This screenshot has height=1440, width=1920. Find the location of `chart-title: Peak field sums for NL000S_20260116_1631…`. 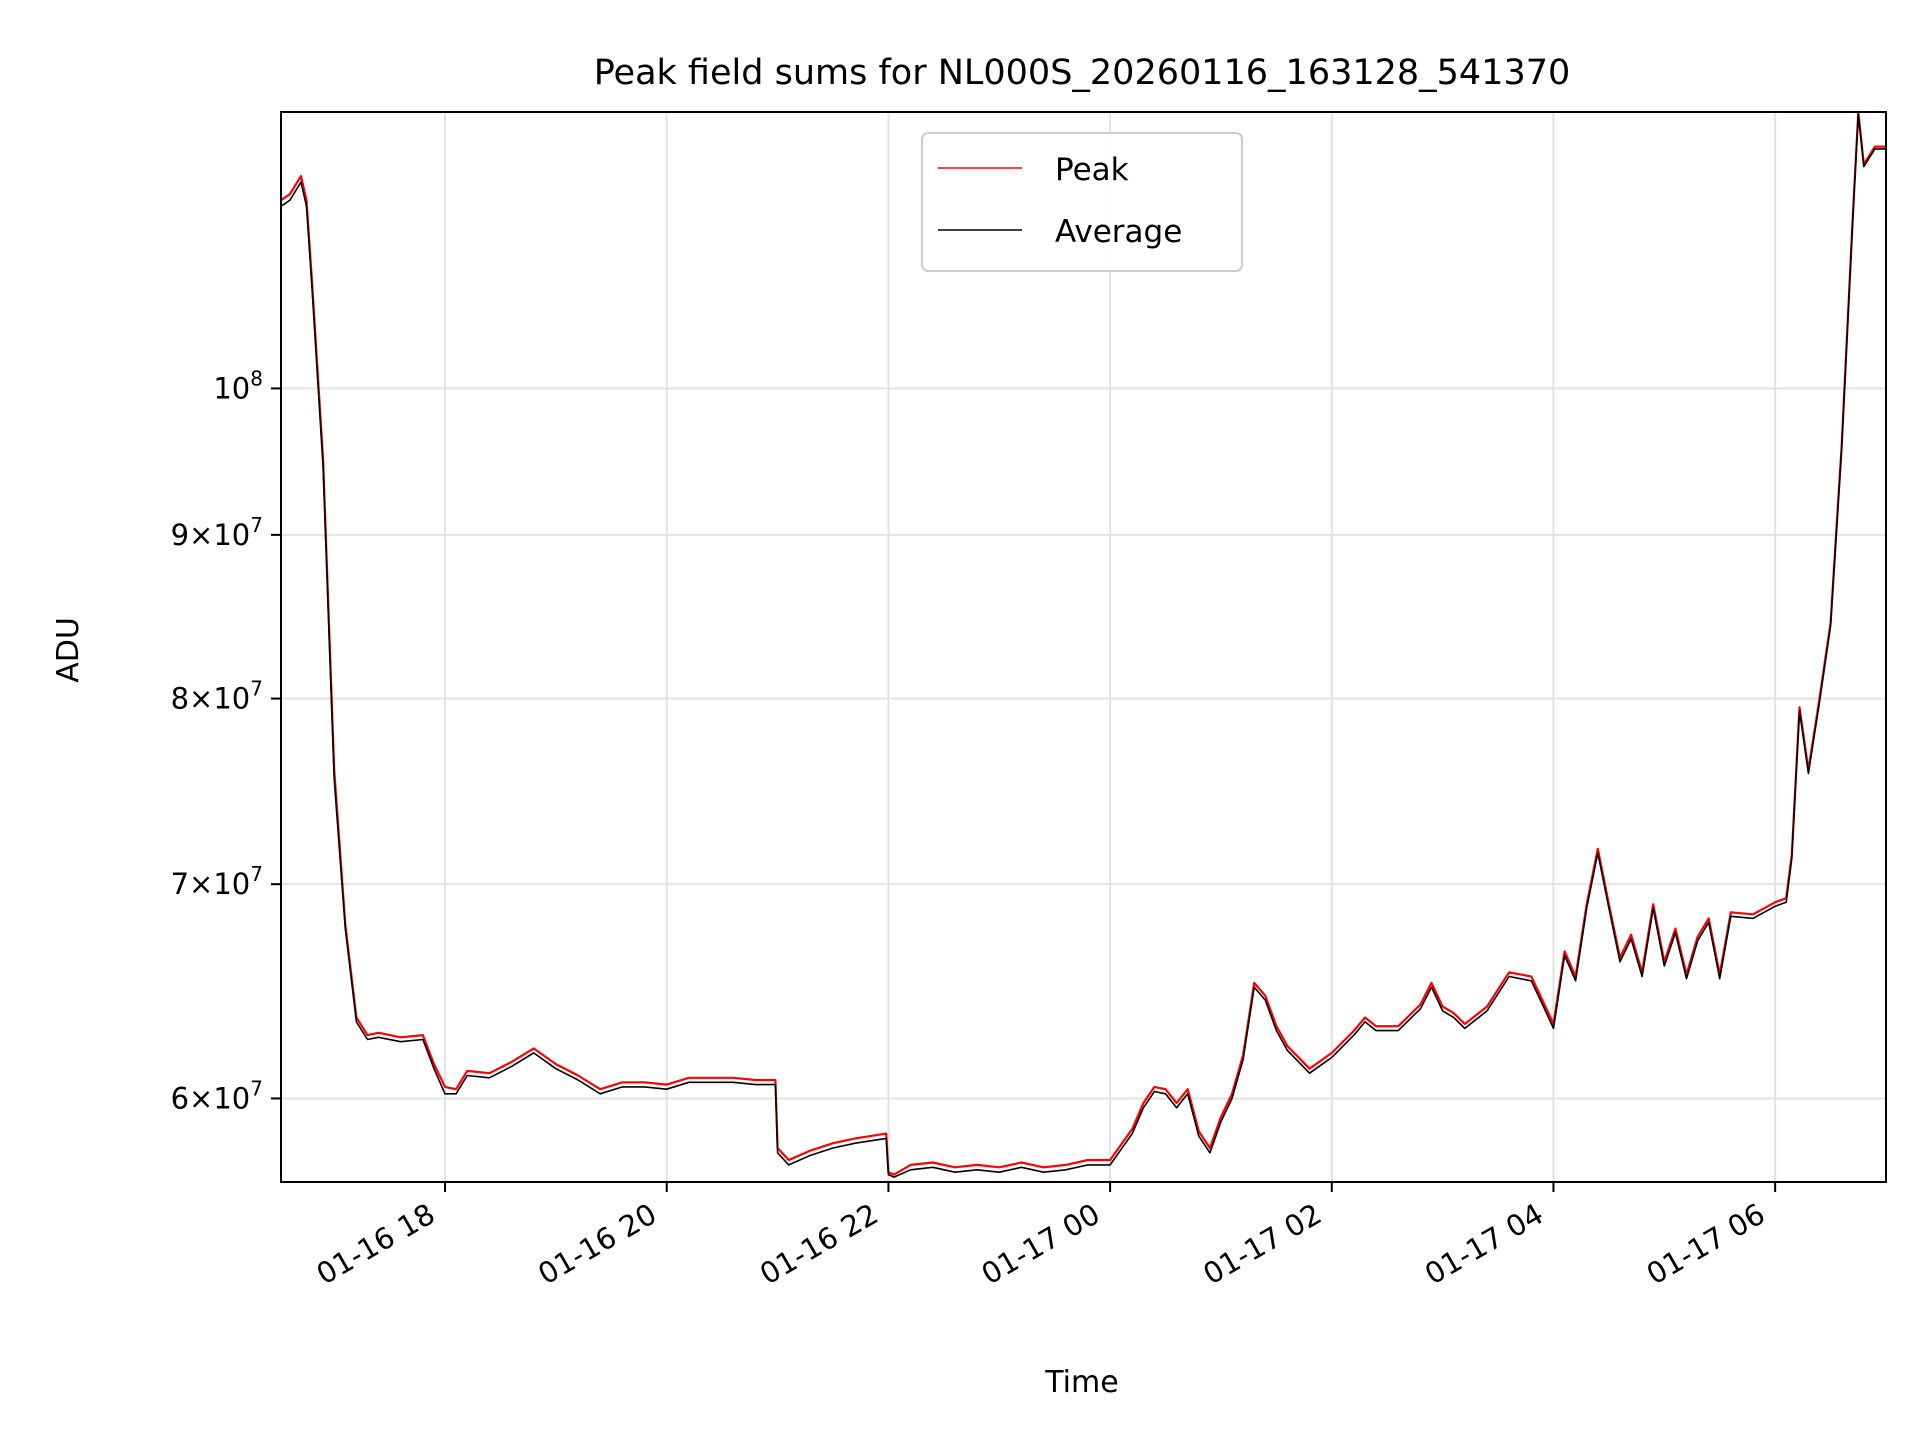

chart-title: Peak field sums for NL000S_20260116_1631… is located at coordinates (1082, 73).